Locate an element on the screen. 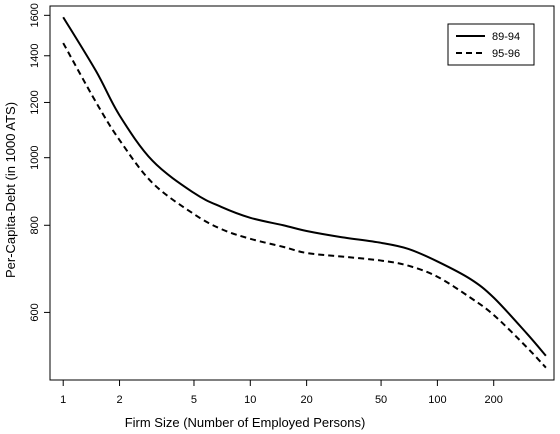 The width and height of the screenshot is (560, 434). legend-box is located at coordinates (491, 44).